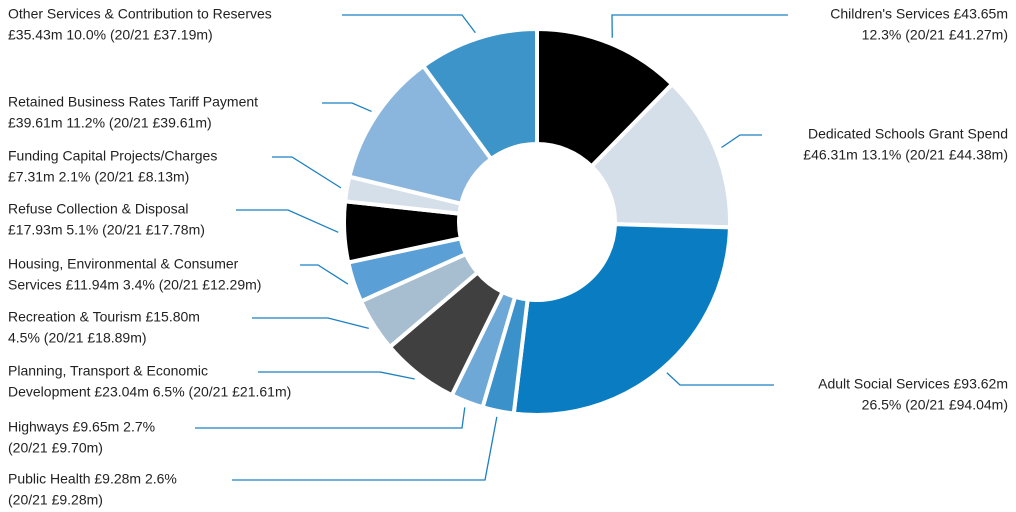 The image size is (1016, 512). I want to click on slice-label: £35.43m 10.0% (20/21 £37.19m), so click(110, 35).